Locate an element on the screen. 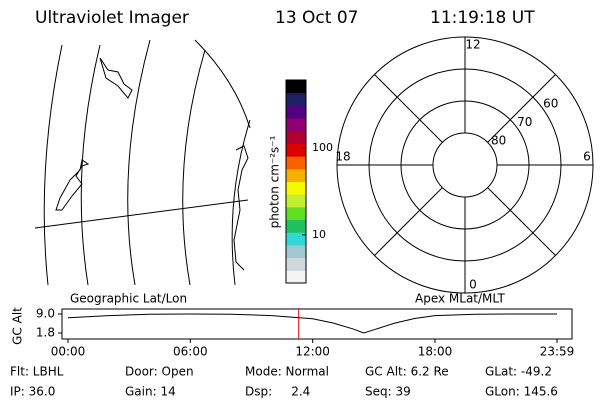  polar-mlt-label: 6 is located at coordinates (587, 157).